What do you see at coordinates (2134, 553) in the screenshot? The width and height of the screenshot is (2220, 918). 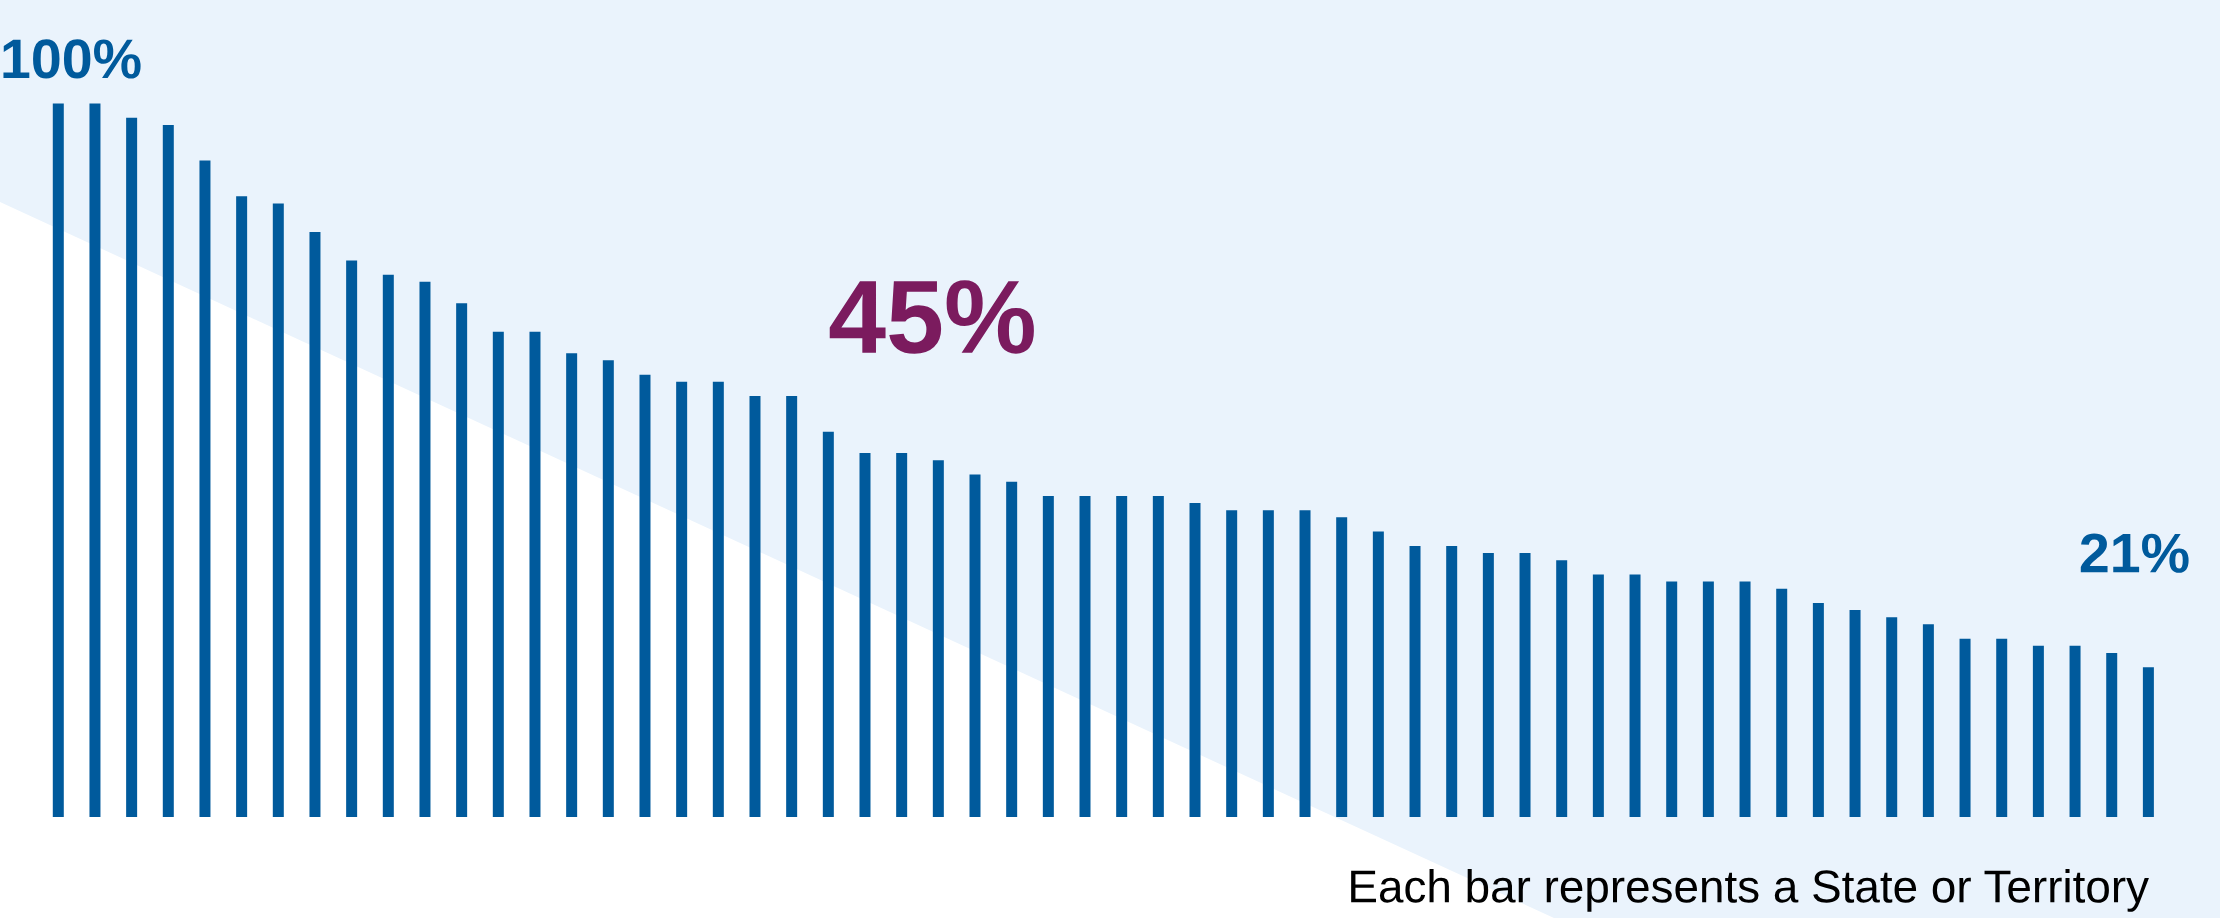 I see `data-label: 21%` at bounding box center [2134, 553].